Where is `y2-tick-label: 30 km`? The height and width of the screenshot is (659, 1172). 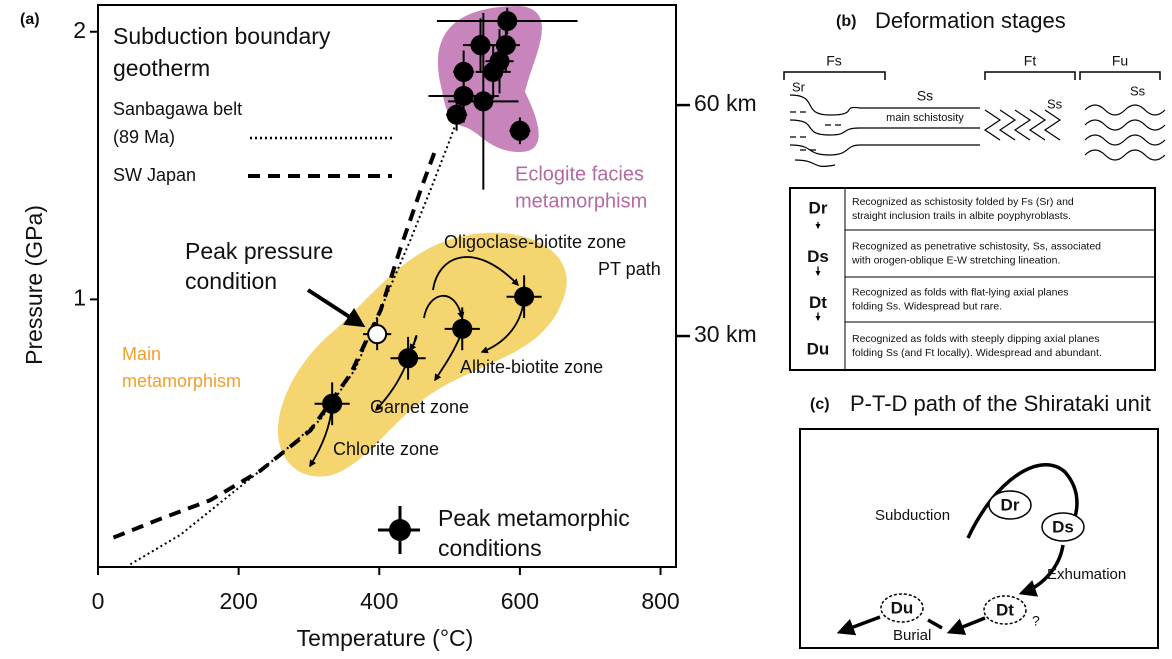 y2-tick-label: 30 km is located at coordinates (725, 334).